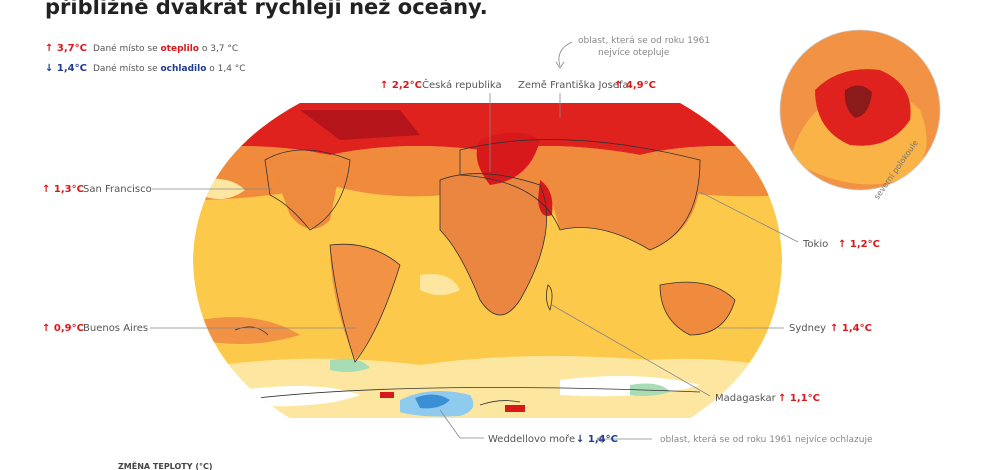 Image resolution: width=1000 pixels, height=470 pixels. What do you see at coordinates (169, 68) in the screenshot?
I see `legend-text: Dané místo se ochladilo o 1,4 °C` at bounding box center [169, 68].